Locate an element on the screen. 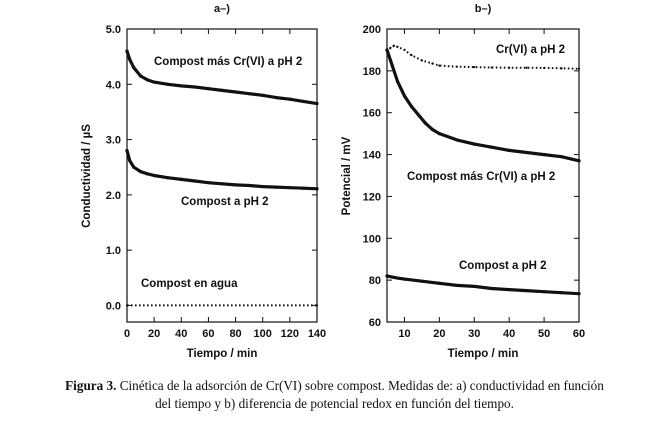  annotation-compost-mas-crvi-b: Compost más Cr(VI) a pH 2 is located at coordinates (481, 177).